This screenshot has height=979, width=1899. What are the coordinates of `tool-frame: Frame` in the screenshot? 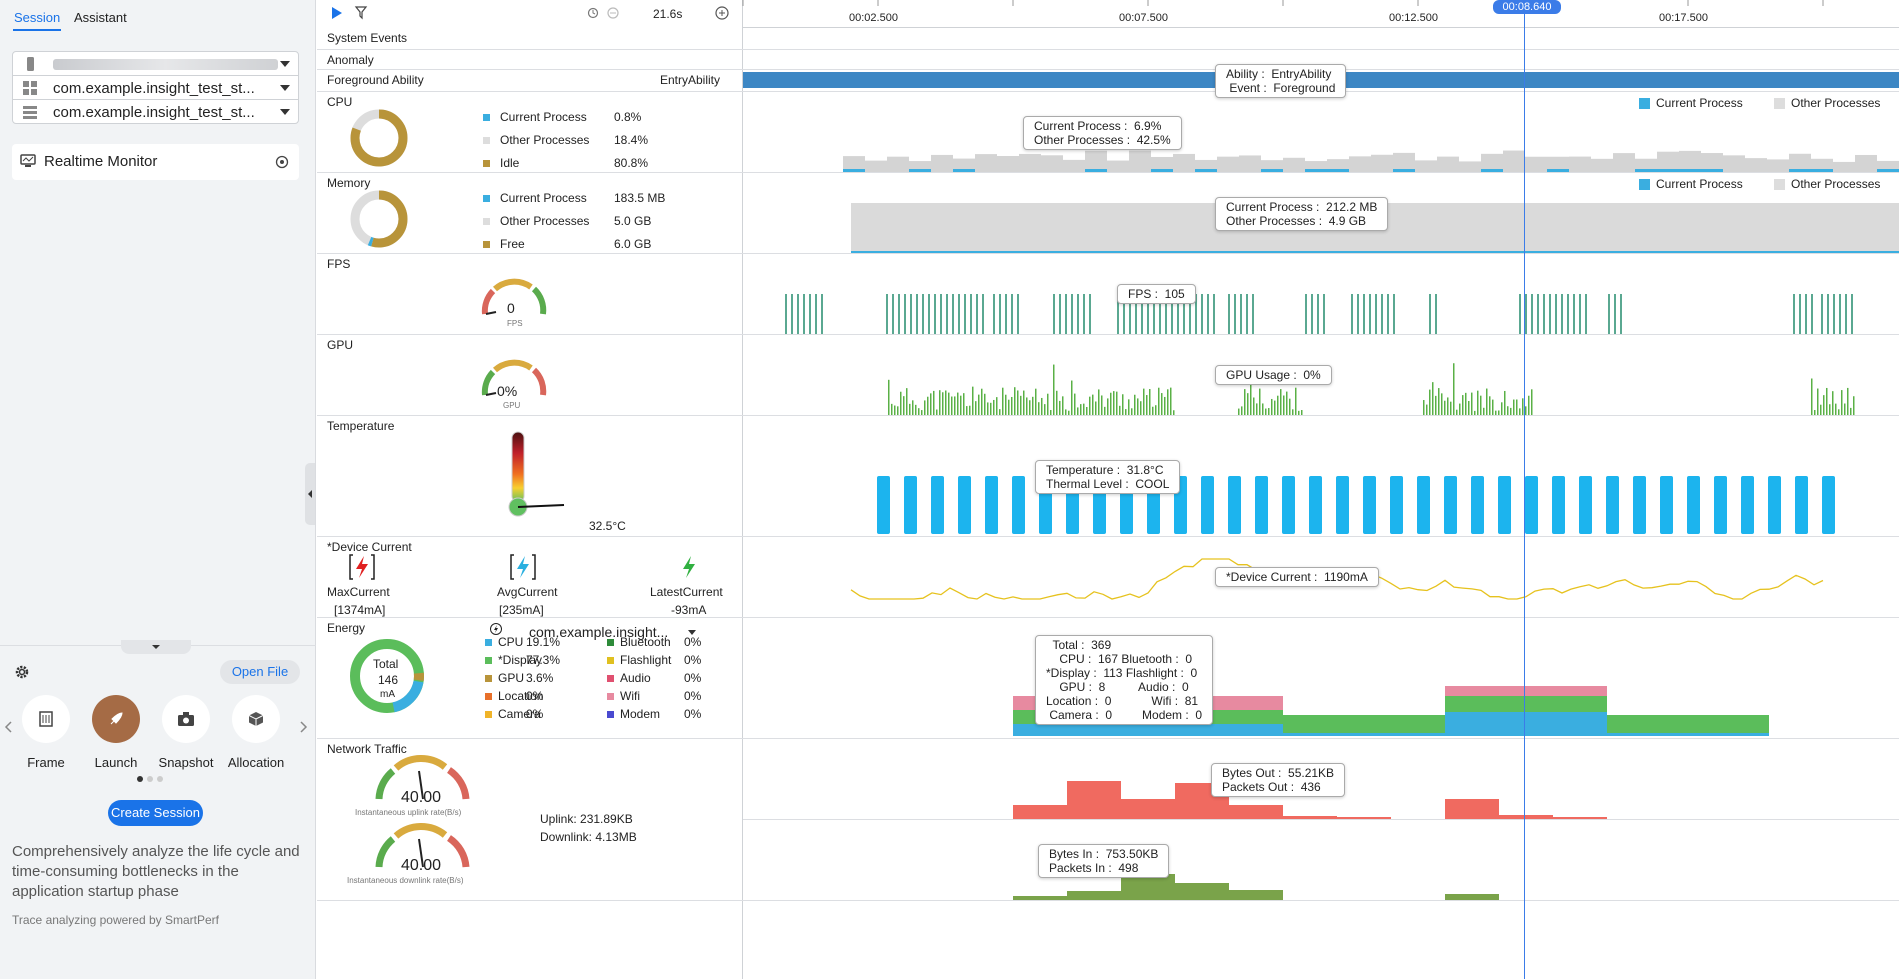 It's located at (46, 732).